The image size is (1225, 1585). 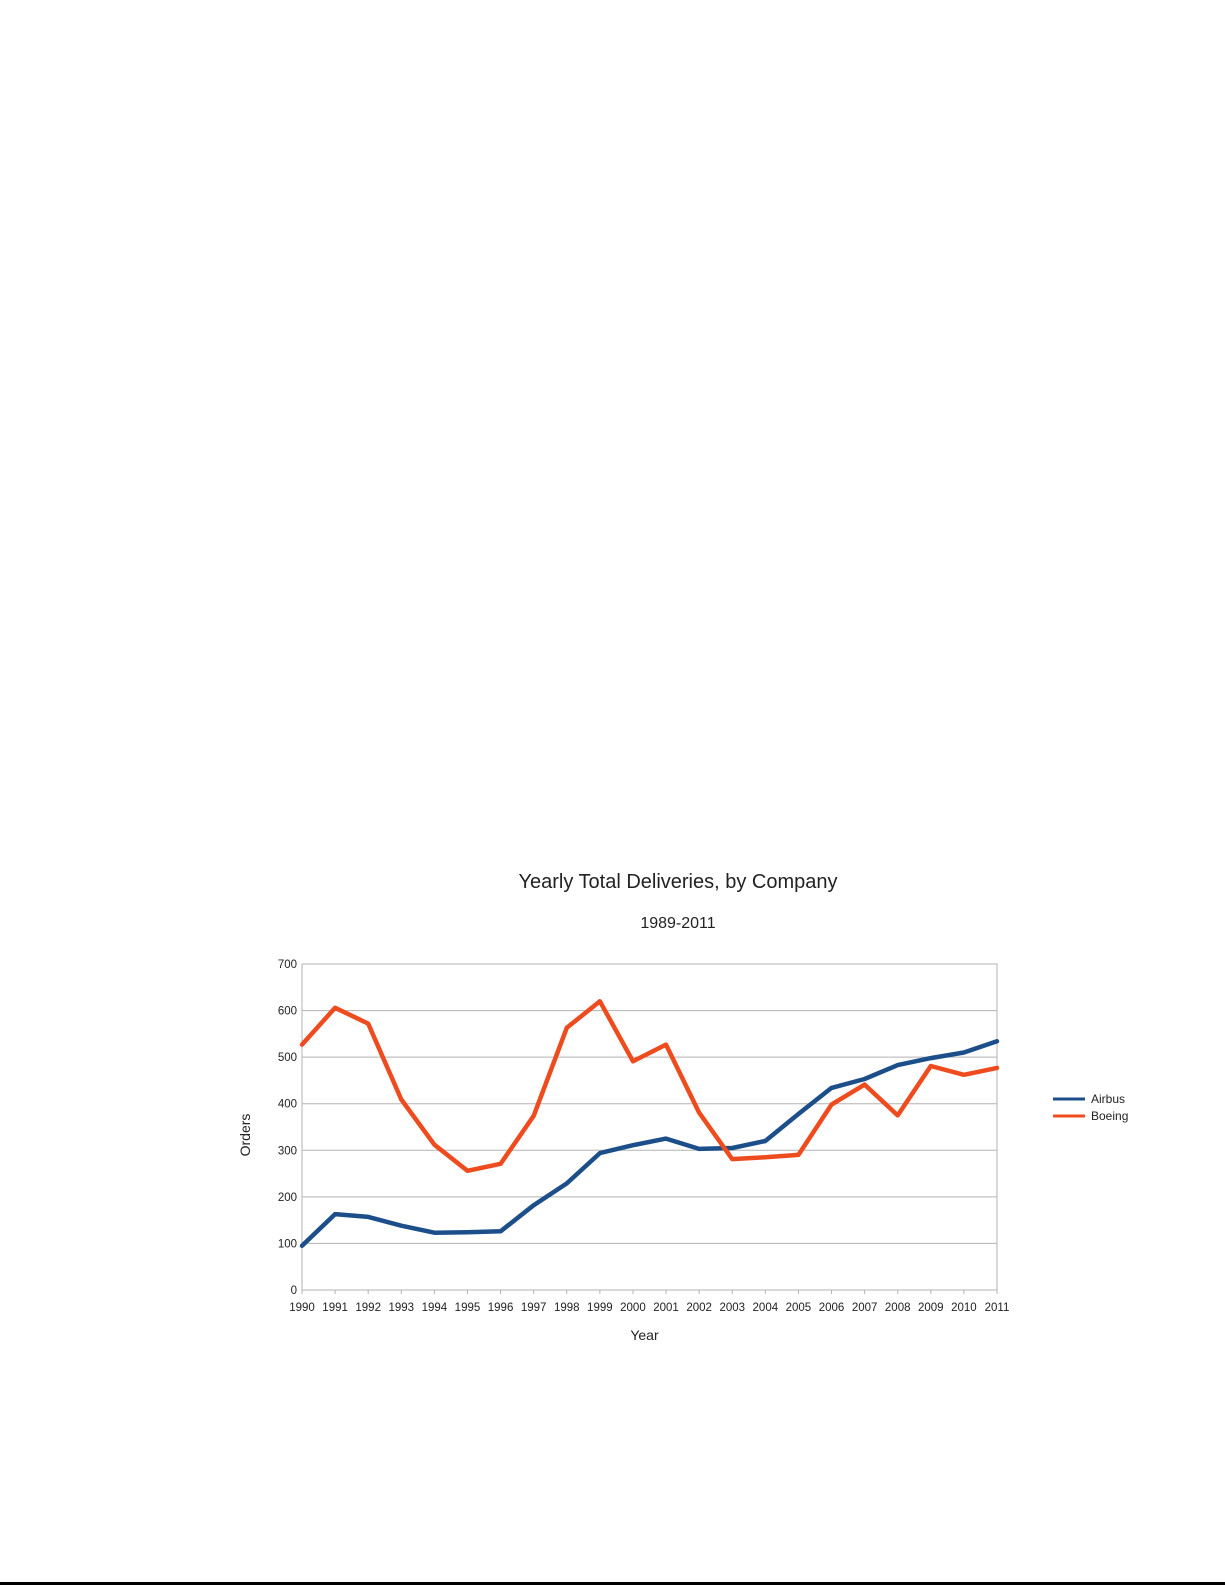 I want to click on gridlines, so click(x=649, y=1127).